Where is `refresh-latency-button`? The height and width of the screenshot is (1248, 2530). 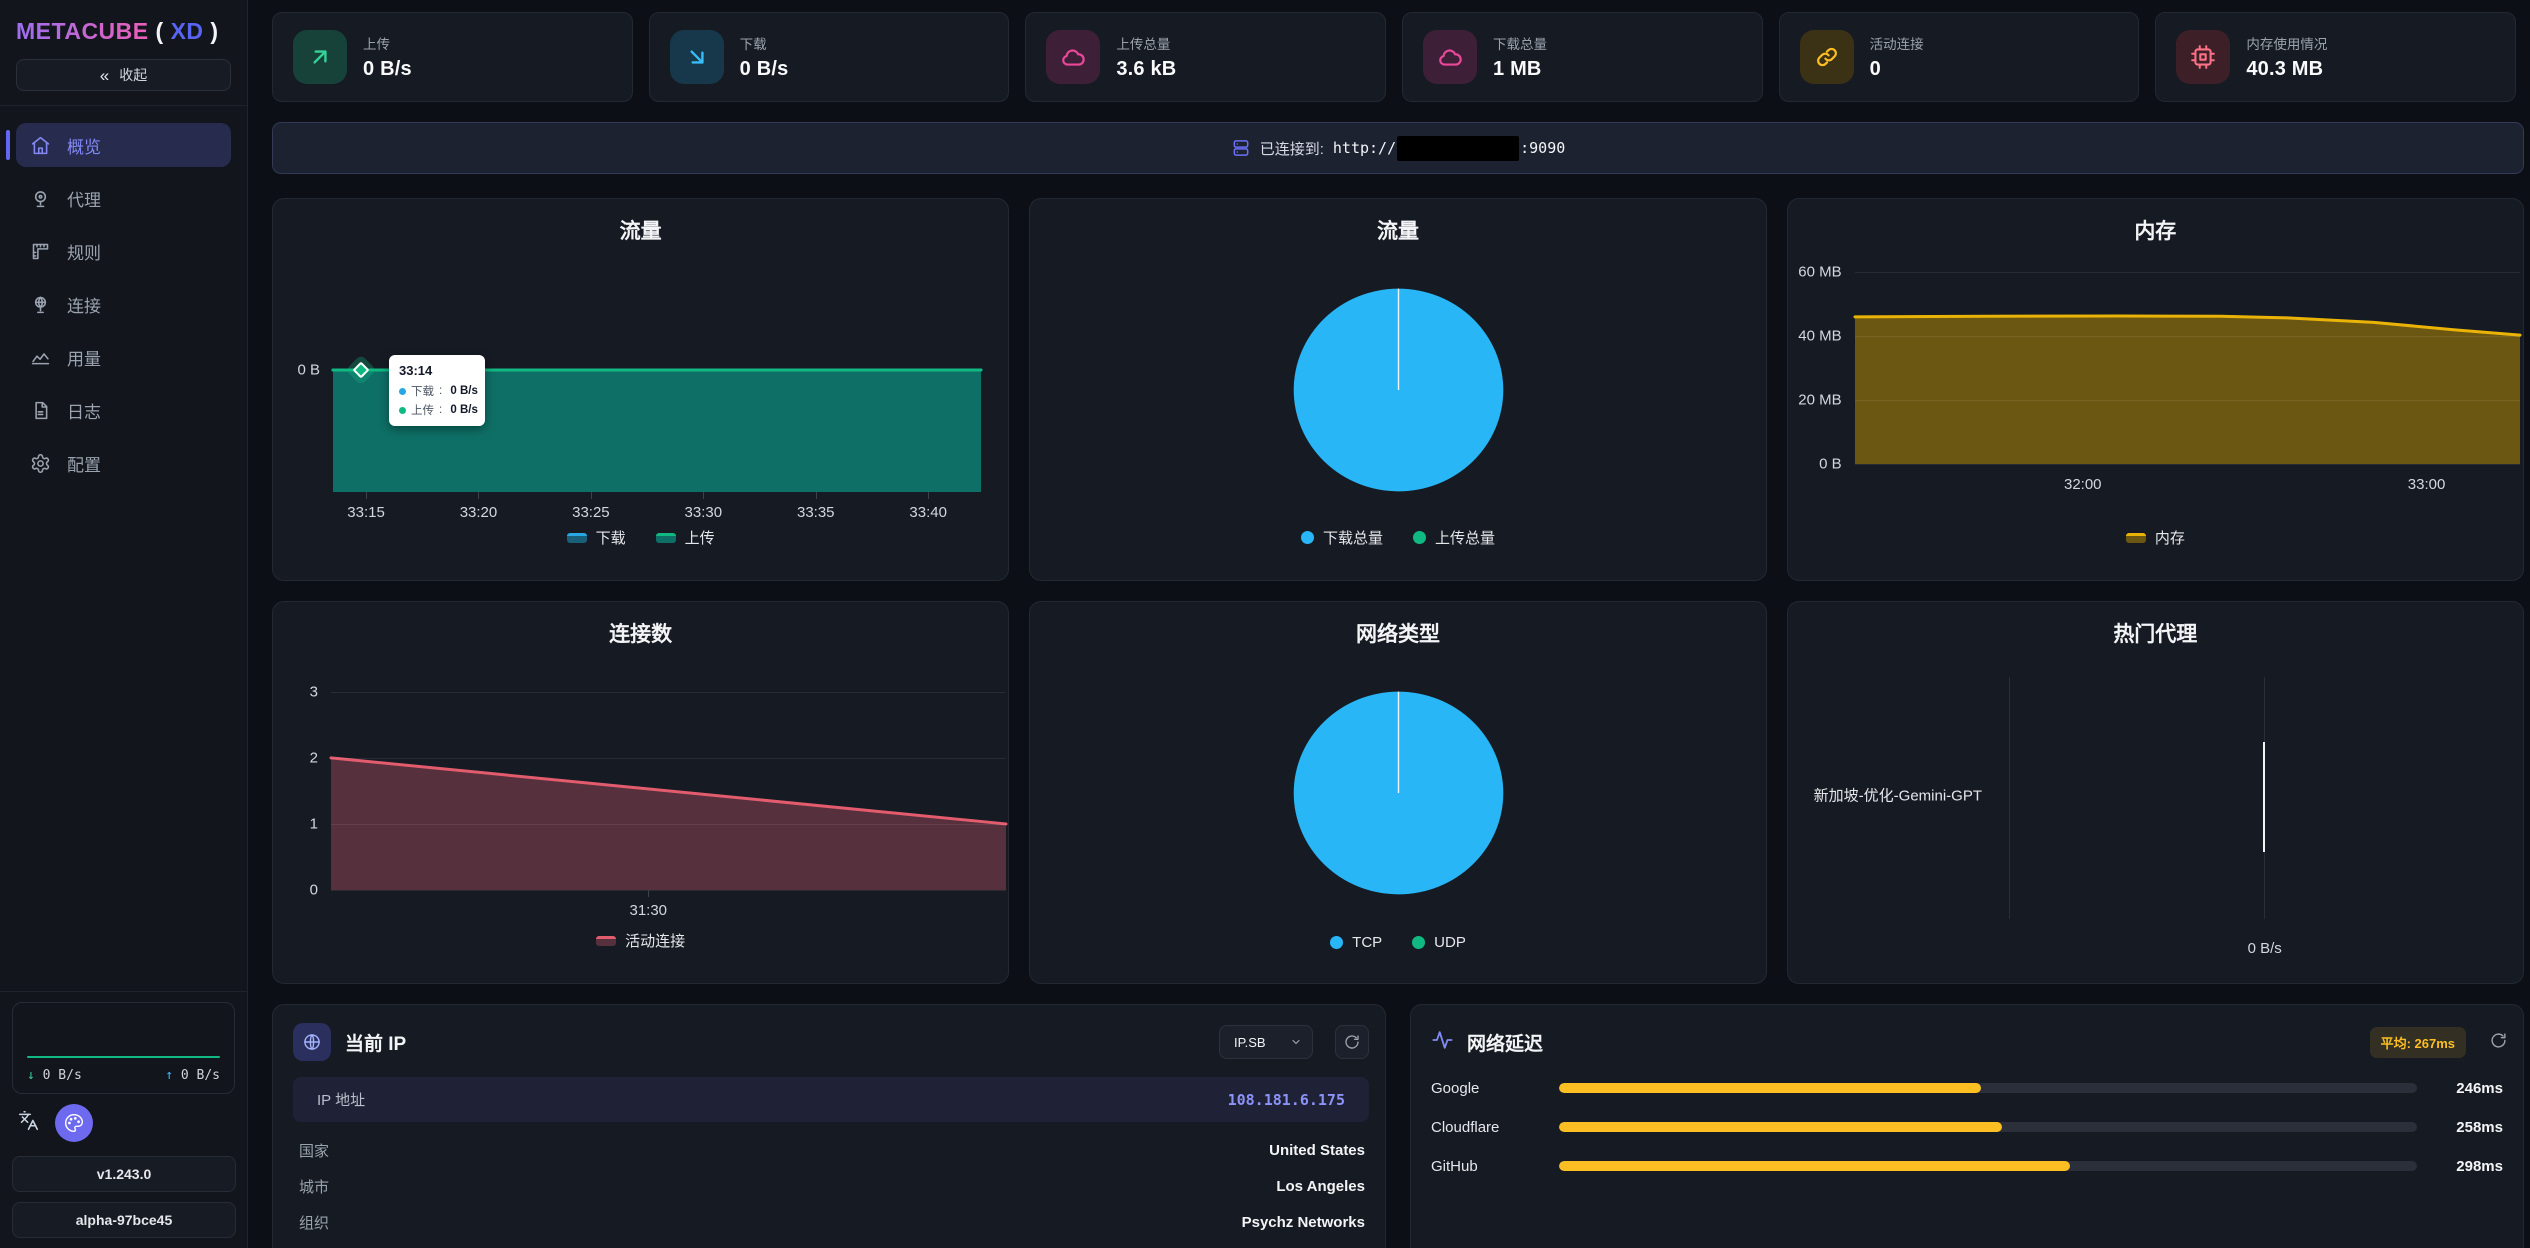
refresh-latency-button is located at coordinates (2498, 1042).